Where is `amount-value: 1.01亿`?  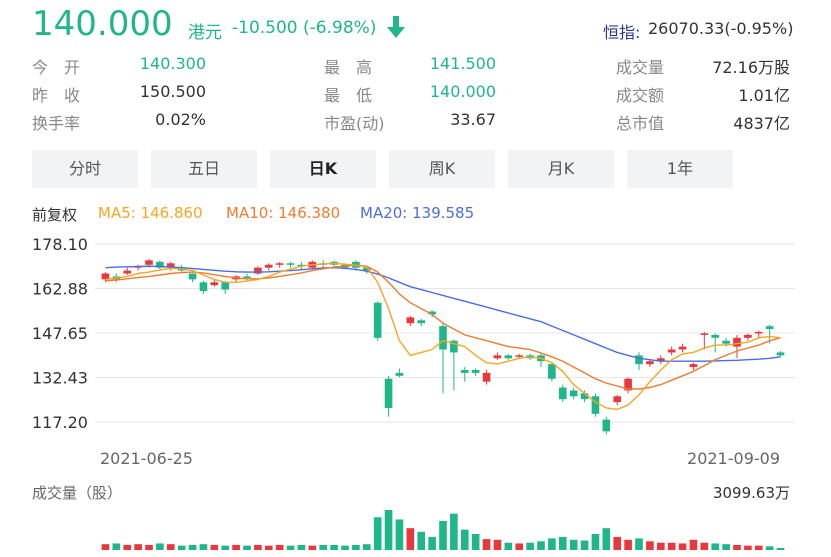 amount-value: 1.01亿 is located at coordinates (764, 95).